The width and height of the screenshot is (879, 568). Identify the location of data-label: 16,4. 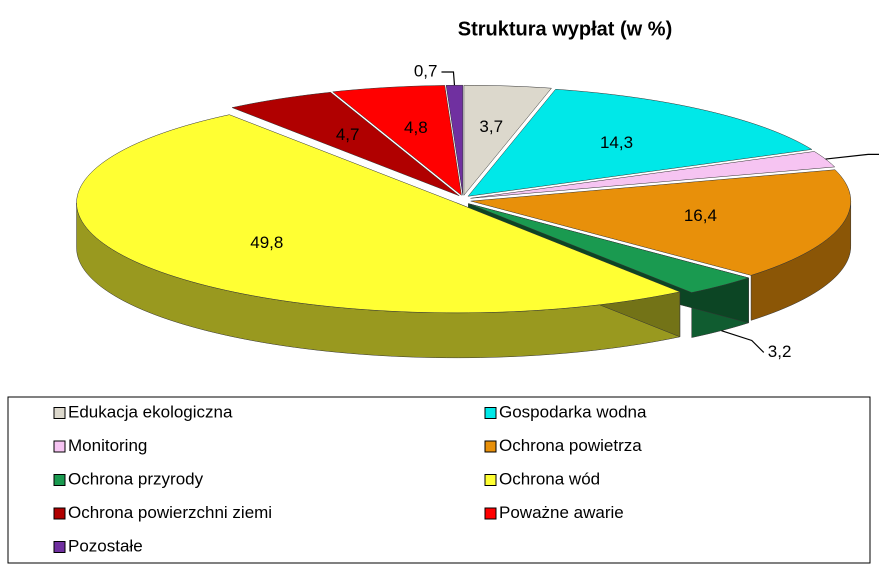
(700, 215).